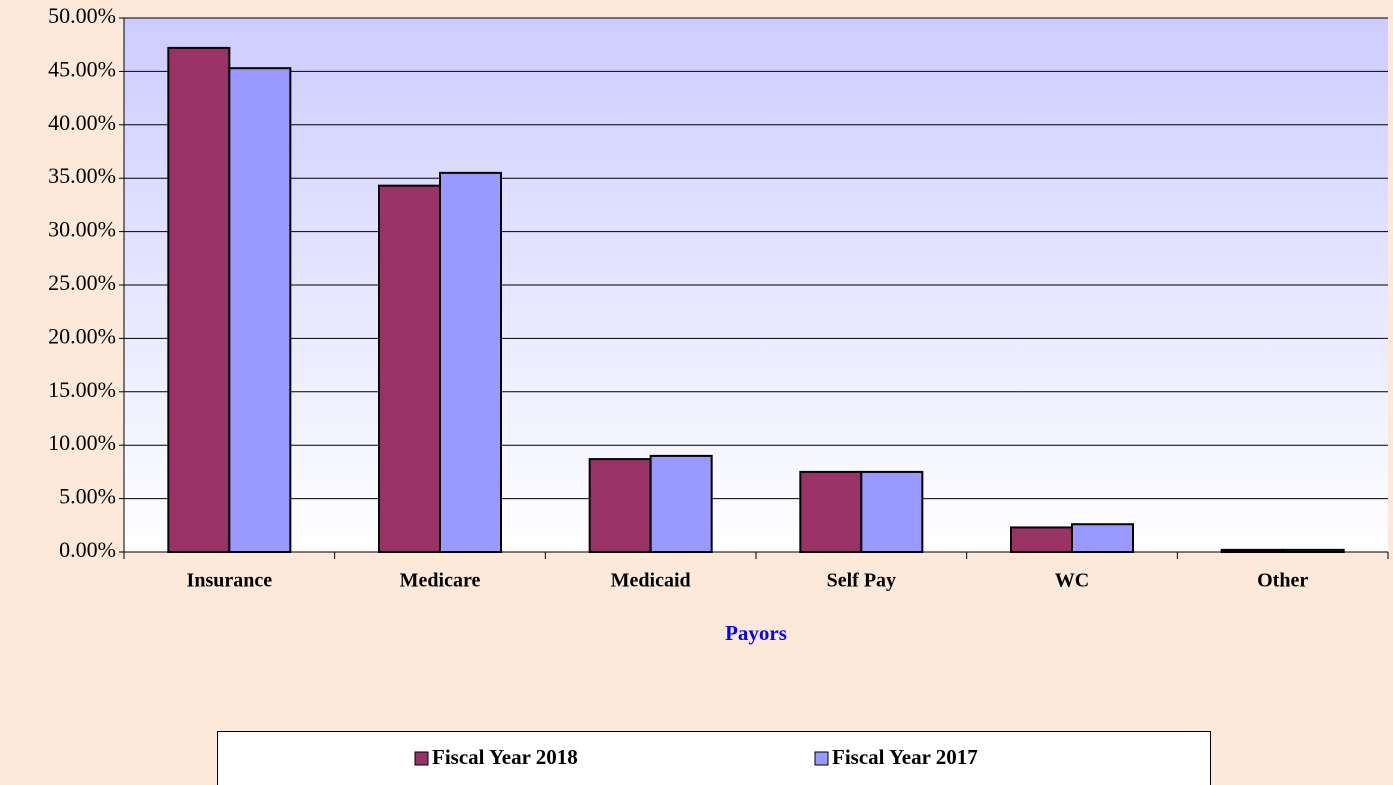 The image size is (1393, 785). I want to click on x-tick-label: Other, so click(1282, 581).